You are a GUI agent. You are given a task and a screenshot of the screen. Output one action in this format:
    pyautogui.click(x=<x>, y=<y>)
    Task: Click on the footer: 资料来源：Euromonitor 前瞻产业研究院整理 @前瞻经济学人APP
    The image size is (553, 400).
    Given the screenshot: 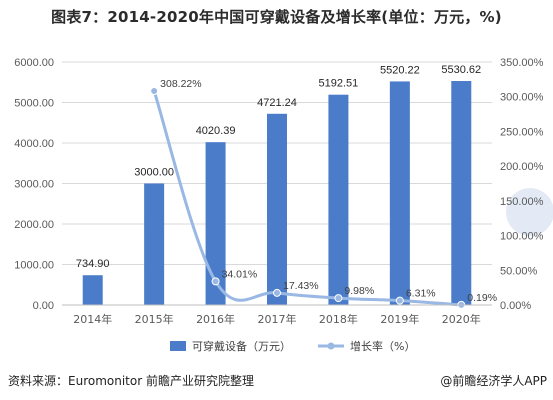 What is the action you would take?
    pyautogui.click(x=277, y=382)
    